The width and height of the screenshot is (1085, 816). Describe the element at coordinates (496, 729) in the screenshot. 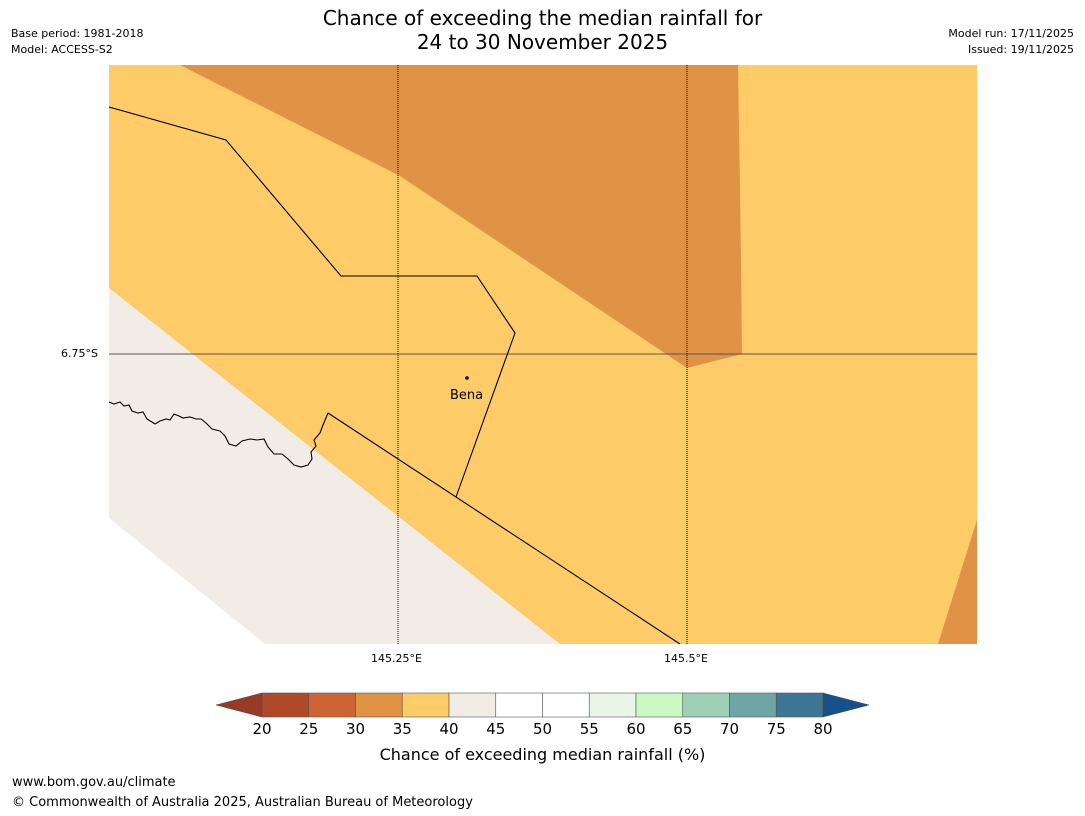

I see `colorbar-tick-label: 45` at that location.